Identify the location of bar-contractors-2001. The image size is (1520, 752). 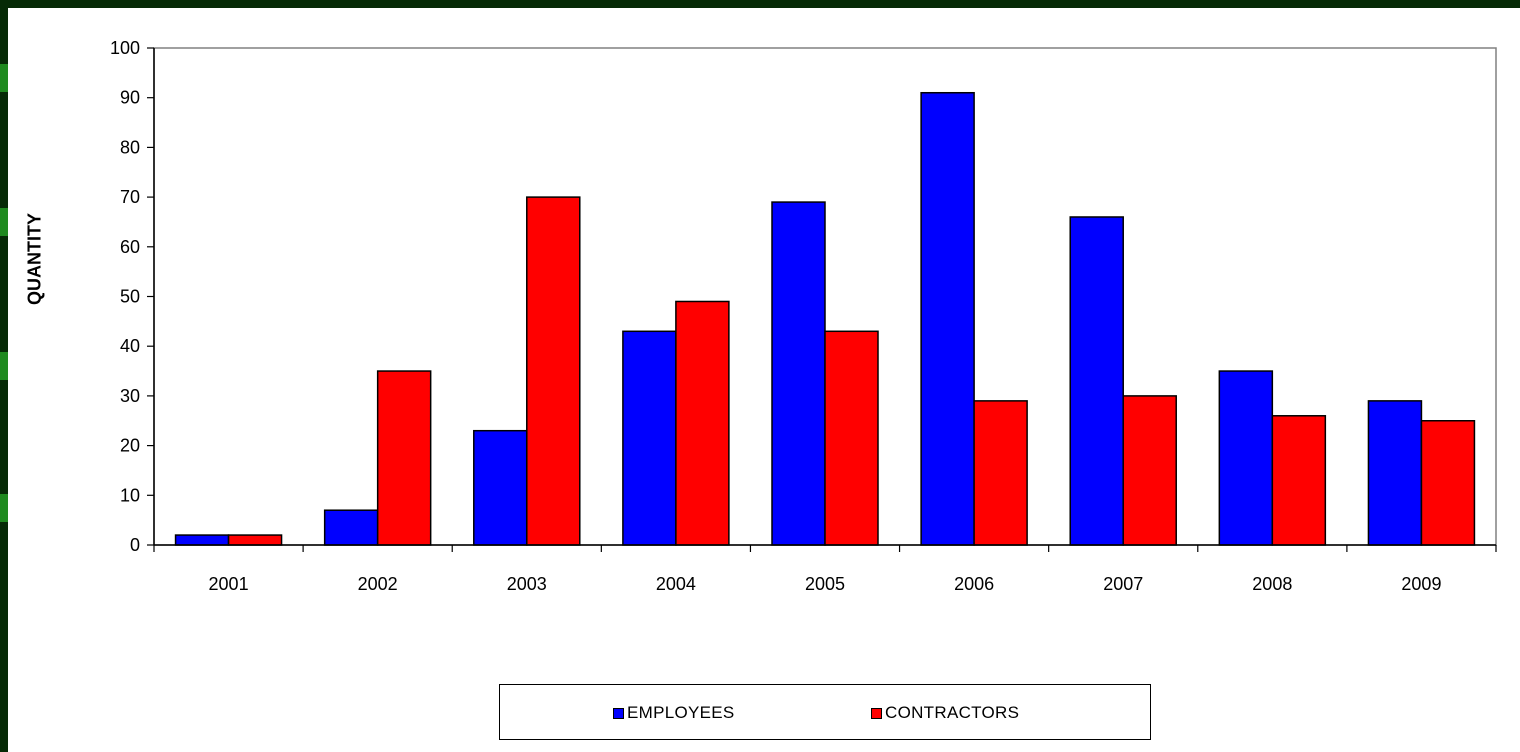
(255, 540).